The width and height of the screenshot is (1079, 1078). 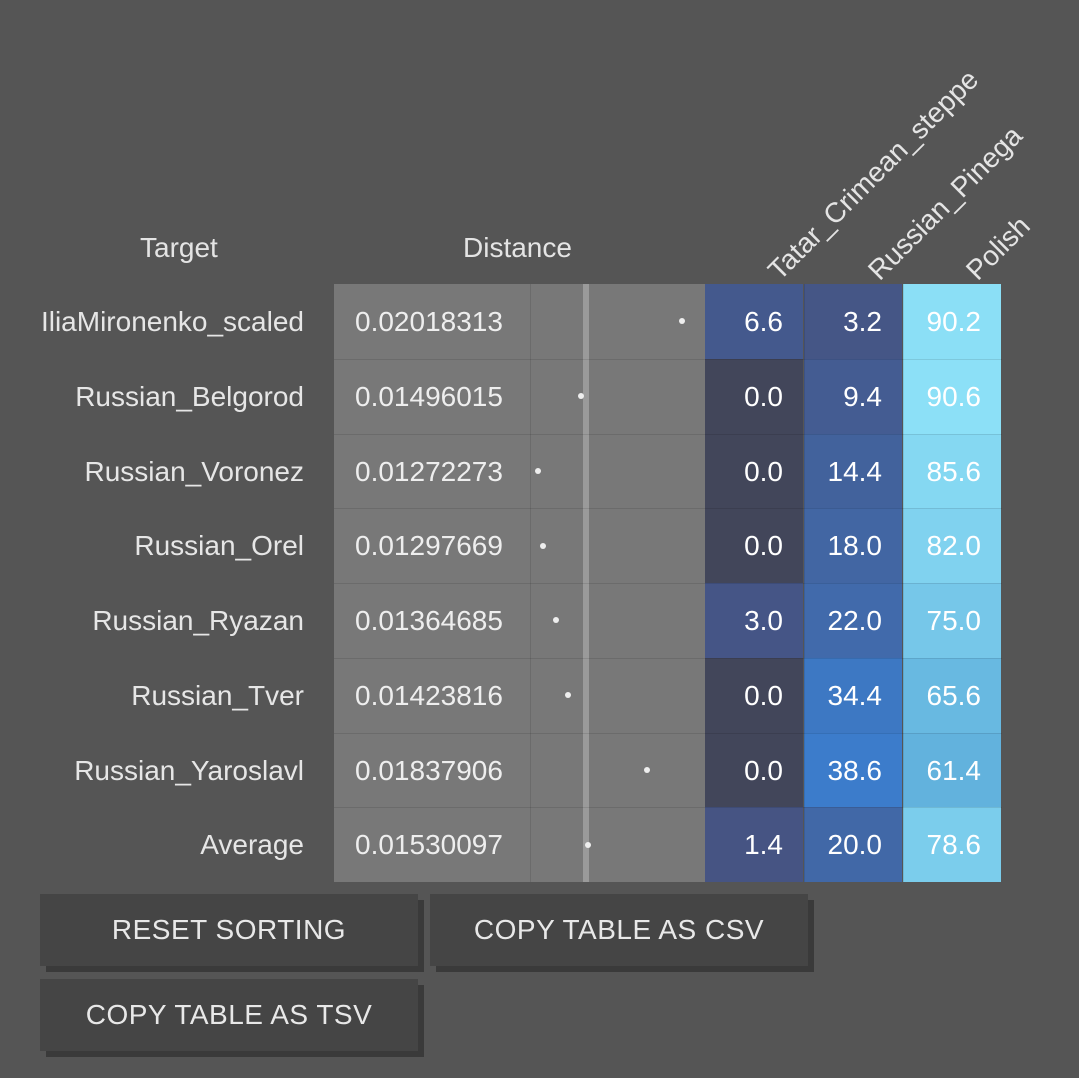 I want to click on row-percentage-cell: 90.2, so click(x=952, y=321).